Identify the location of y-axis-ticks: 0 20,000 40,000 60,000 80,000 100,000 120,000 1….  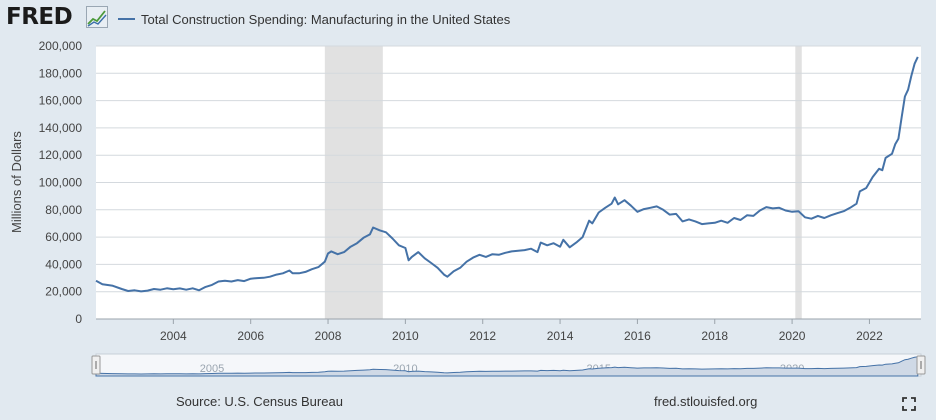
(61, 182).